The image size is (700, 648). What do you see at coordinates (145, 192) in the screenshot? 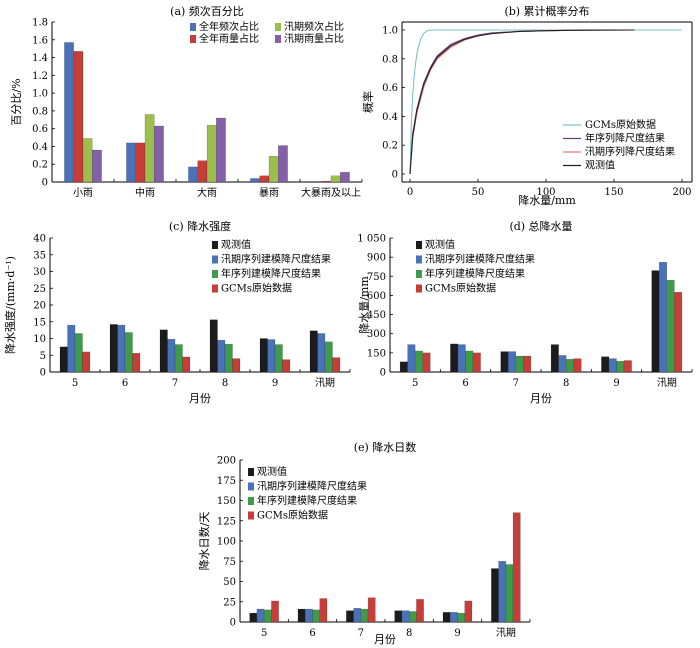
I see `x-tick-label: 中雨` at bounding box center [145, 192].